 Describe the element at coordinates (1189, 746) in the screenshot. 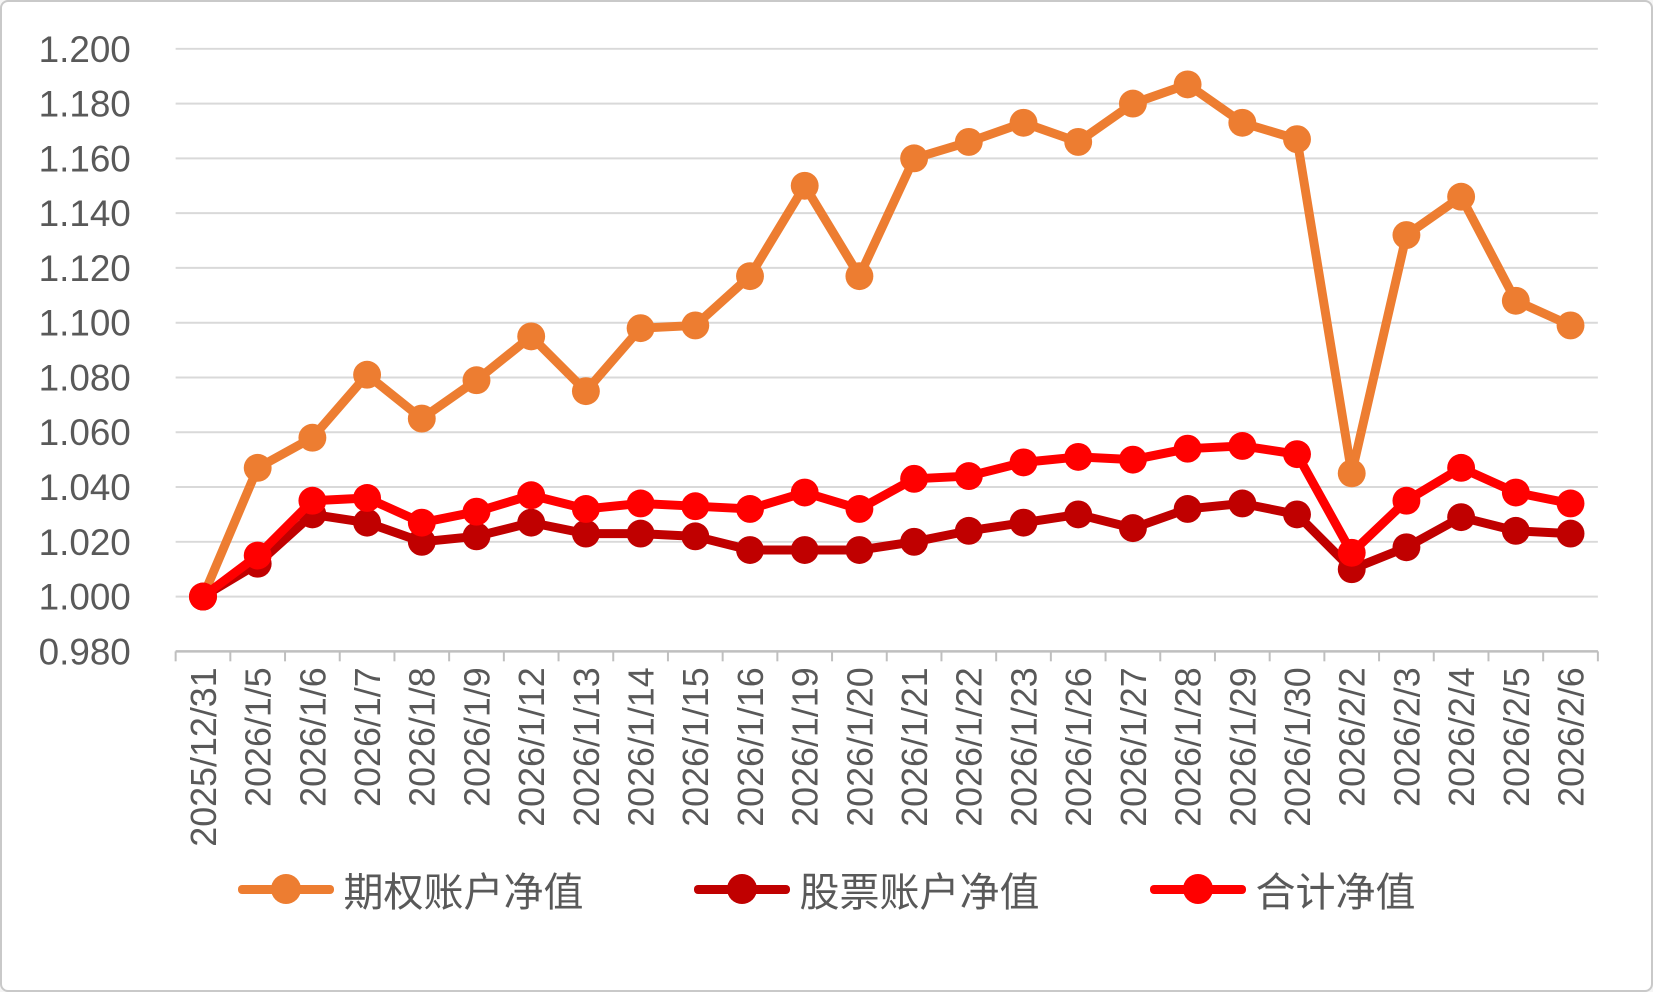

I see `x-tick-label: 2026/1/28` at that location.